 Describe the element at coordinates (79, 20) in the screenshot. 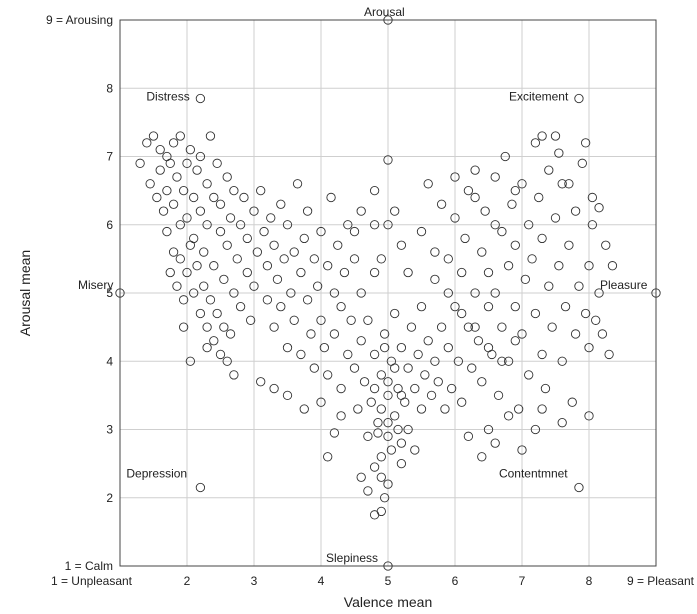

I see `y-tick-label: 9 = Arousing` at that location.